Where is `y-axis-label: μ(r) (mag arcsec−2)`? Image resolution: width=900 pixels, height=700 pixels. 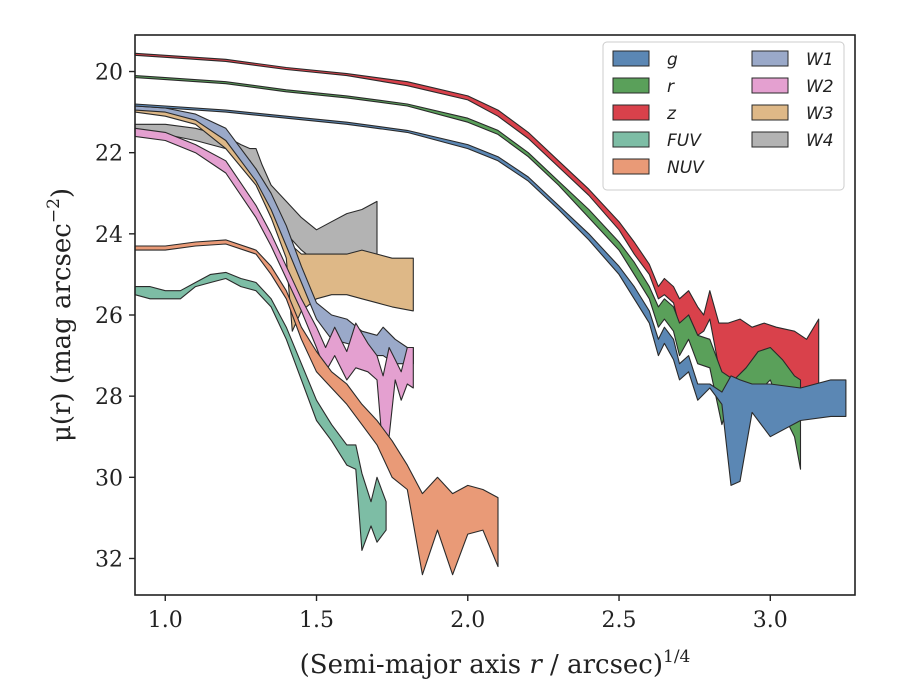
y-axis-label: μ(r) (mag arcsec−2) is located at coordinates (60, 315).